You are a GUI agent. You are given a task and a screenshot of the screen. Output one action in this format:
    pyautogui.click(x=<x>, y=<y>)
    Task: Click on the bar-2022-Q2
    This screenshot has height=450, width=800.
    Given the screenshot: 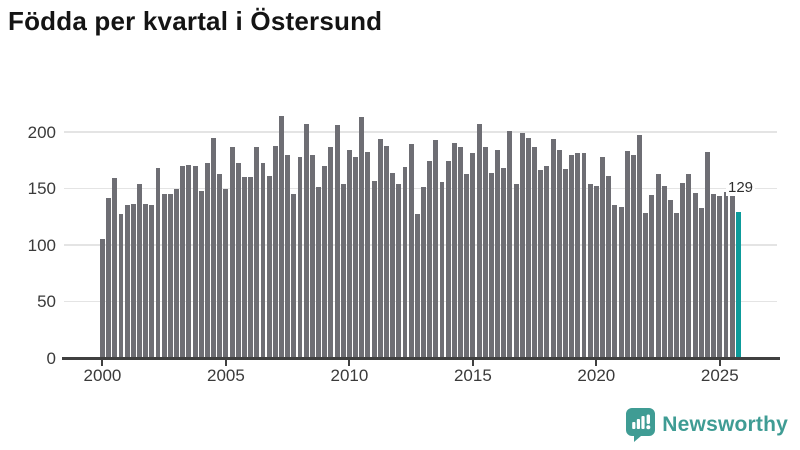 What is the action you would take?
    pyautogui.click(x=652, y=276)
    